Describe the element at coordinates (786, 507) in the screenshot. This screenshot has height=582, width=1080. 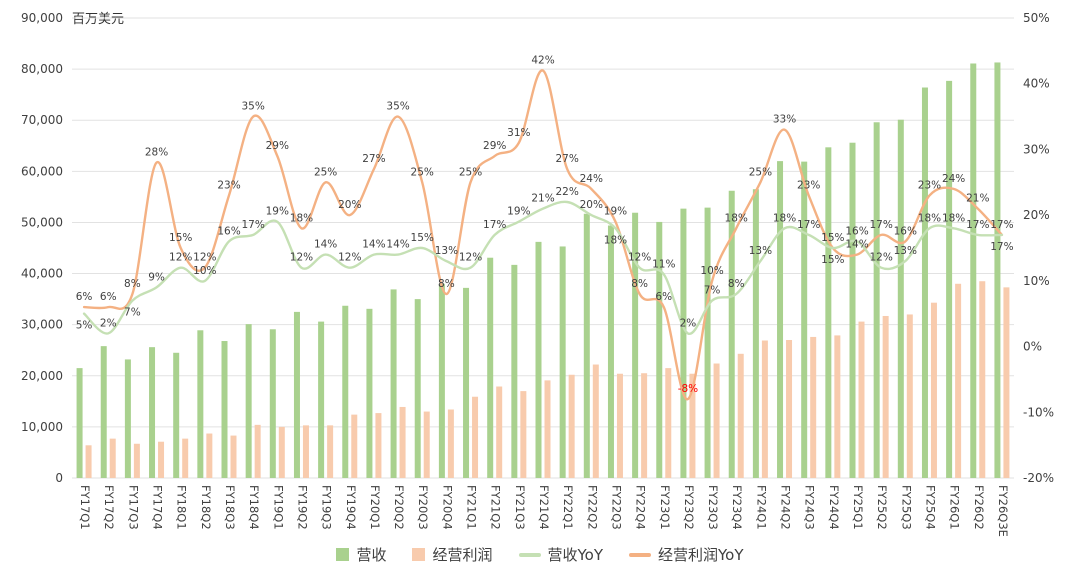
I see `x-axis-label: FY24Q2` at that location.